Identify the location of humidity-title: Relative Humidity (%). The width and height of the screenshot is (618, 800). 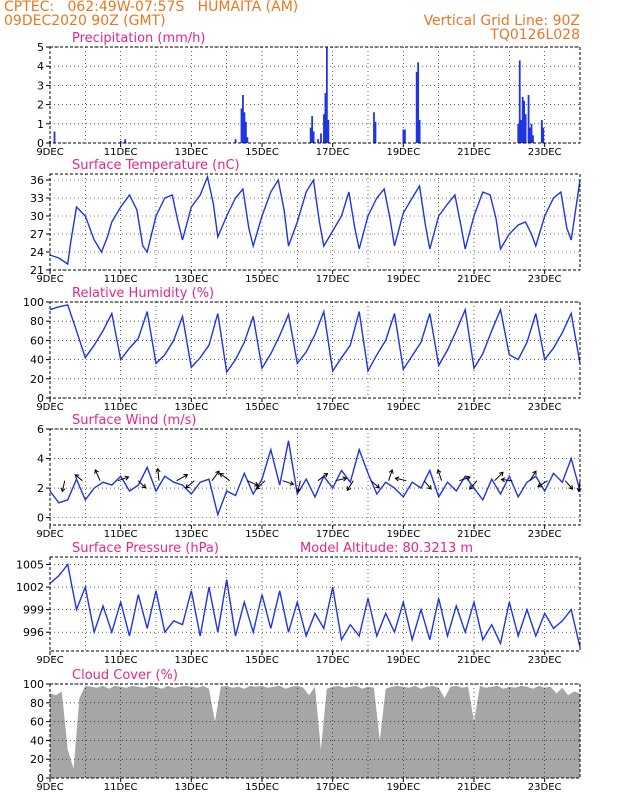
(143, 293).